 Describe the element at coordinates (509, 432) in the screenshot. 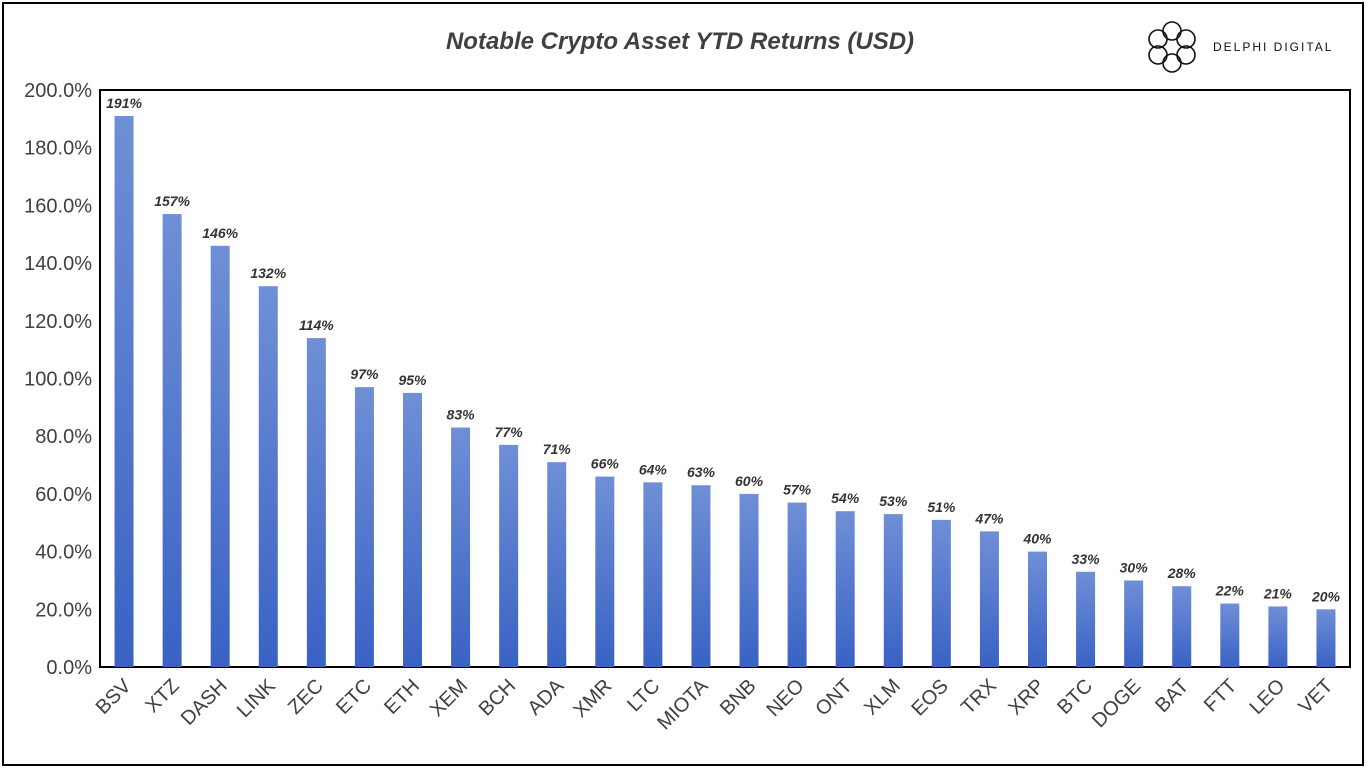

I see `data-label: 77%` at that location.